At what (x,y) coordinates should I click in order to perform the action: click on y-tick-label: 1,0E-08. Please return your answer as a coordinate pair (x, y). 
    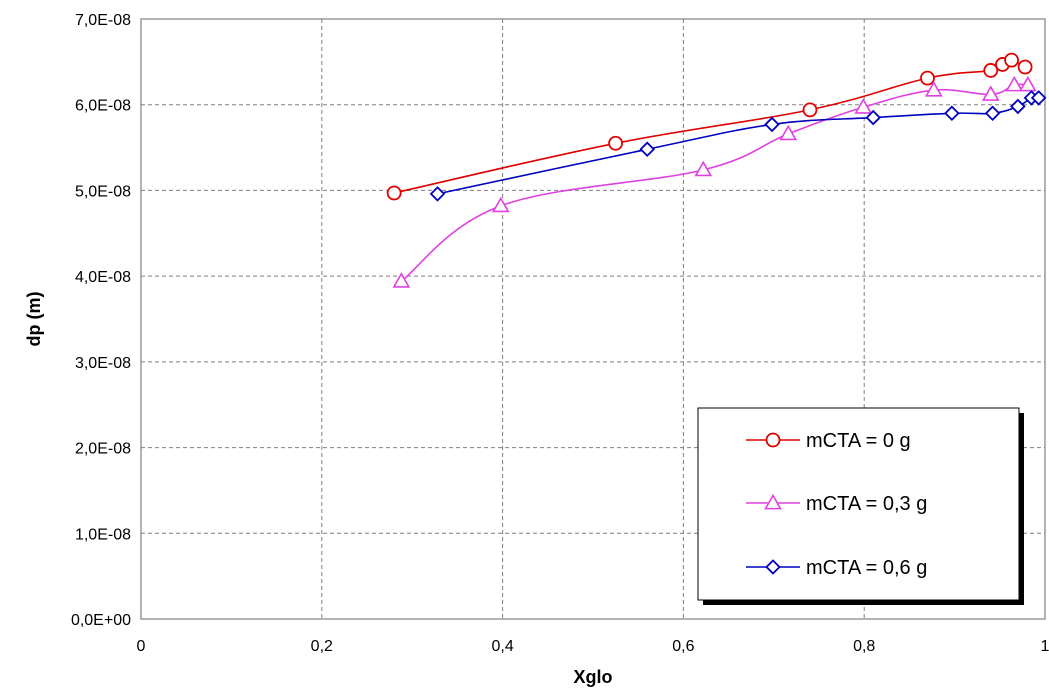
    Looking at the image, I should click on (103, 534).